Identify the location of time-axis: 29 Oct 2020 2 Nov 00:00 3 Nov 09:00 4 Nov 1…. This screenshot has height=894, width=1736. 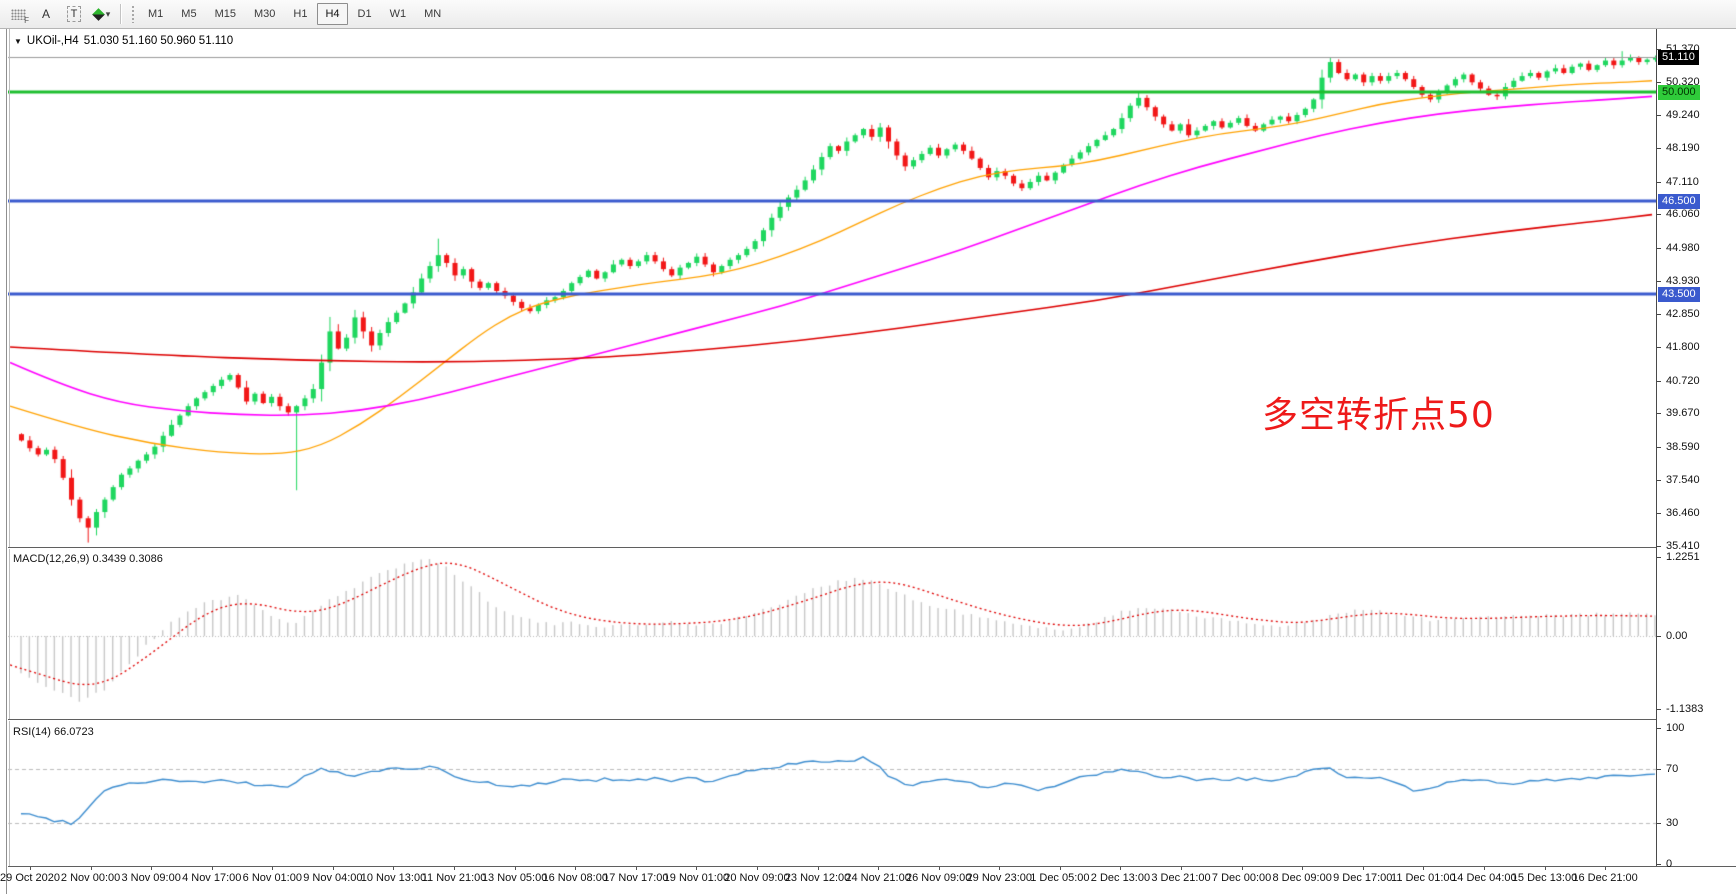
(868, 880).